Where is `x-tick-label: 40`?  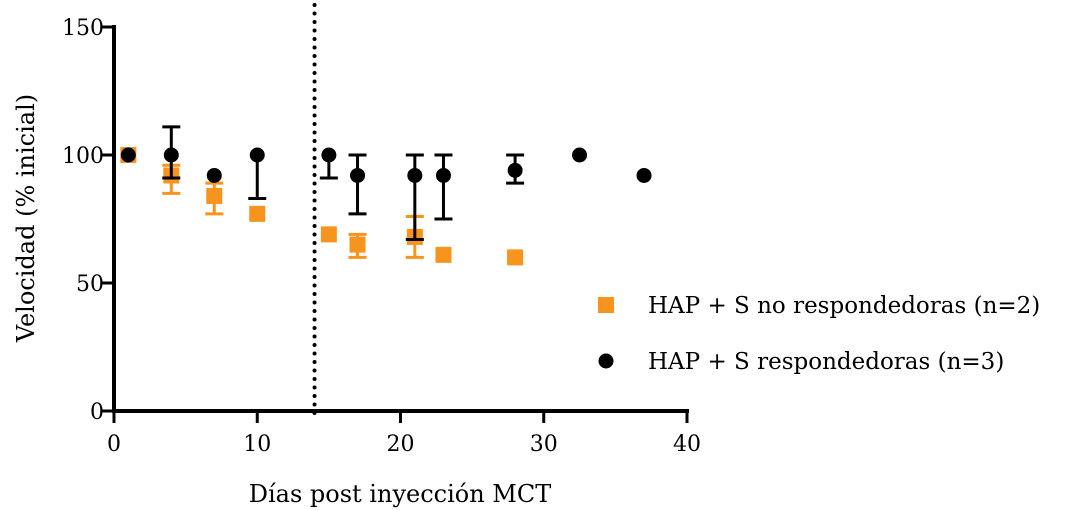 x-tick-label: 40 is located at coordinates (687, 444).